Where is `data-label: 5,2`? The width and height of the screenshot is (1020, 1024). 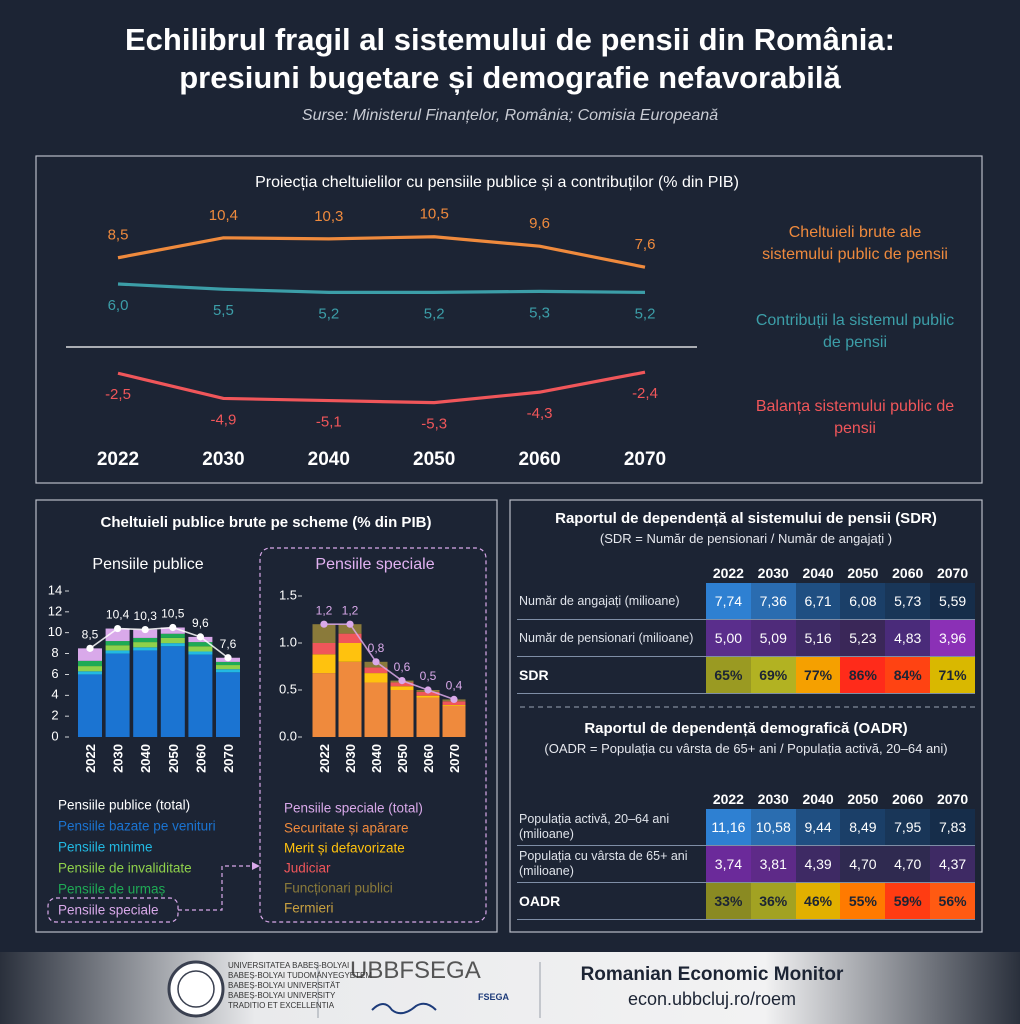
data-label: 5,2 is located at coordinates (645, 313).